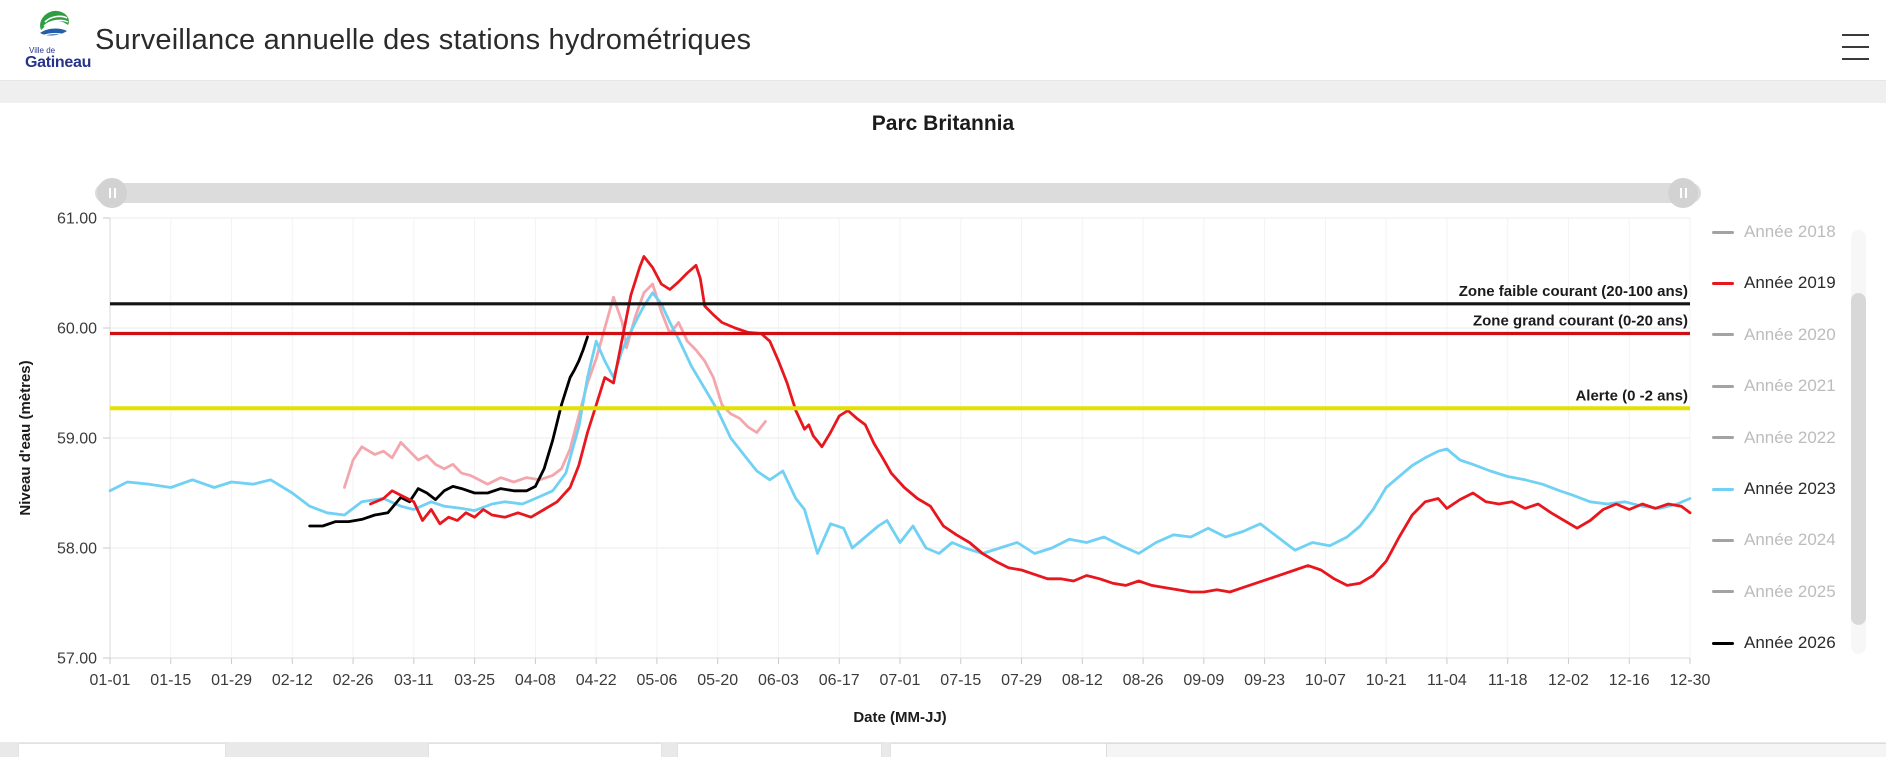 The width and height of the screenshot is (1886, 757). I want to click on legend-item-ann-e-2024: Année 2024, so click(1774, 540).